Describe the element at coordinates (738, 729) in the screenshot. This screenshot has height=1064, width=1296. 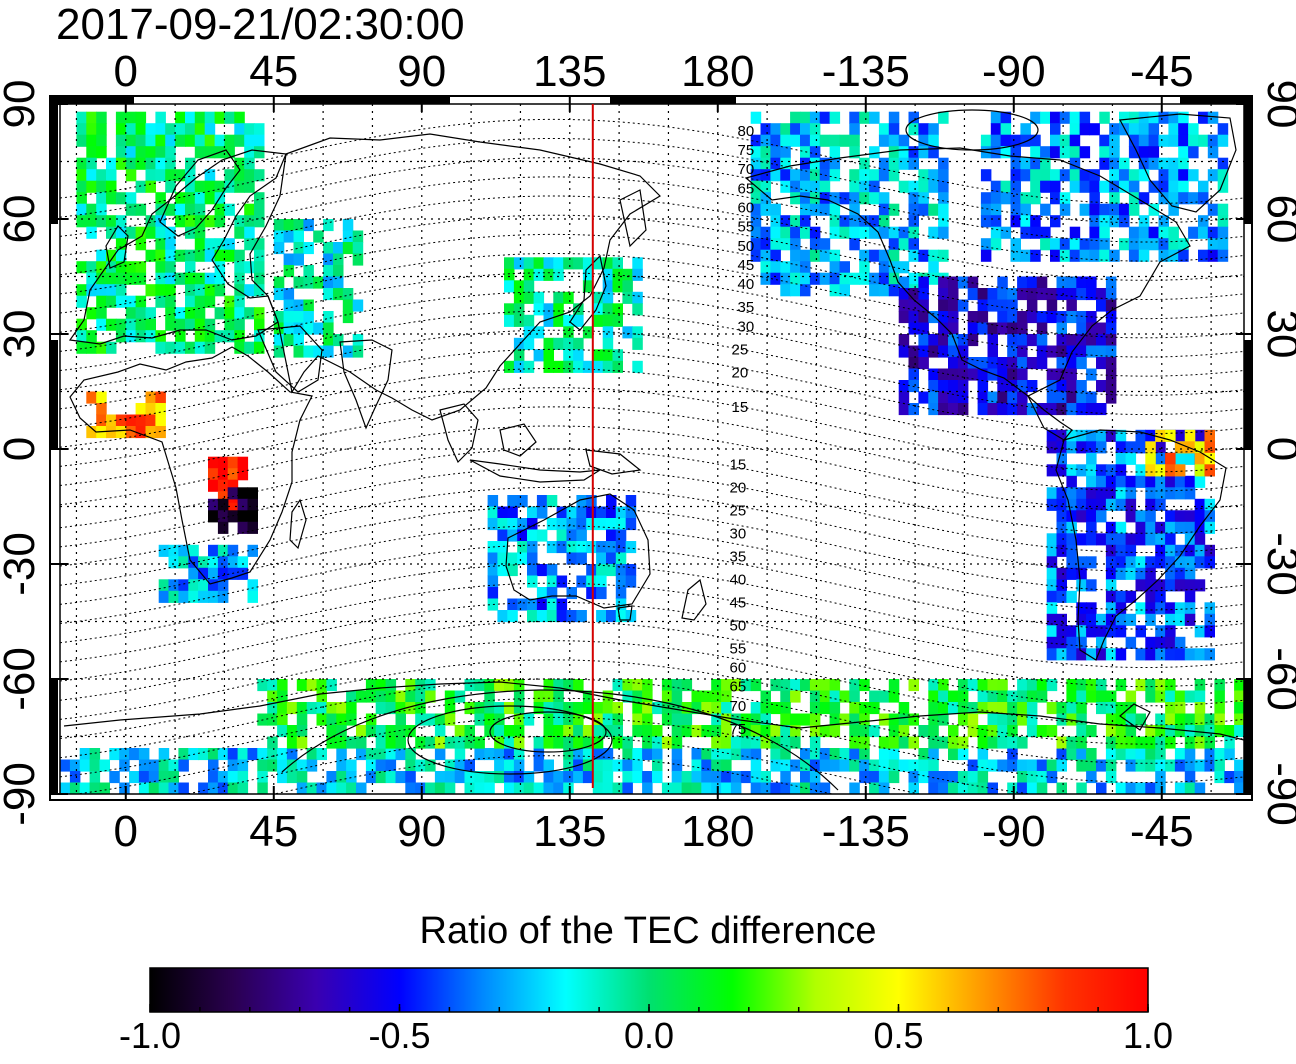
I see `contour-label: 75` at that location.